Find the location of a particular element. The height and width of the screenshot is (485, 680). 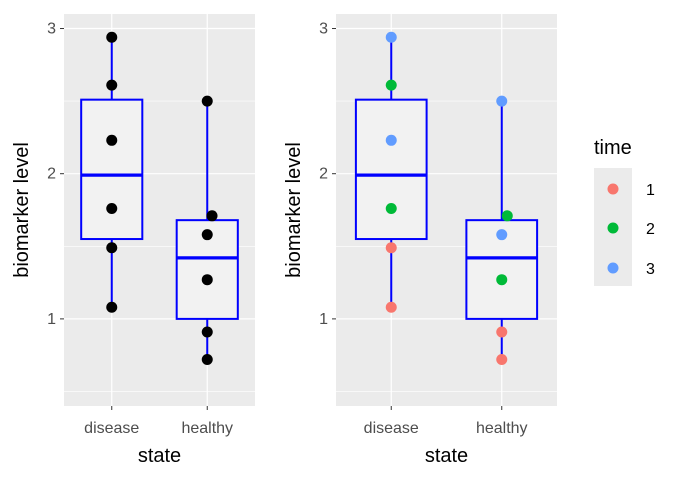

legend: time 1 2 3 is located at coordinates (624, 211).